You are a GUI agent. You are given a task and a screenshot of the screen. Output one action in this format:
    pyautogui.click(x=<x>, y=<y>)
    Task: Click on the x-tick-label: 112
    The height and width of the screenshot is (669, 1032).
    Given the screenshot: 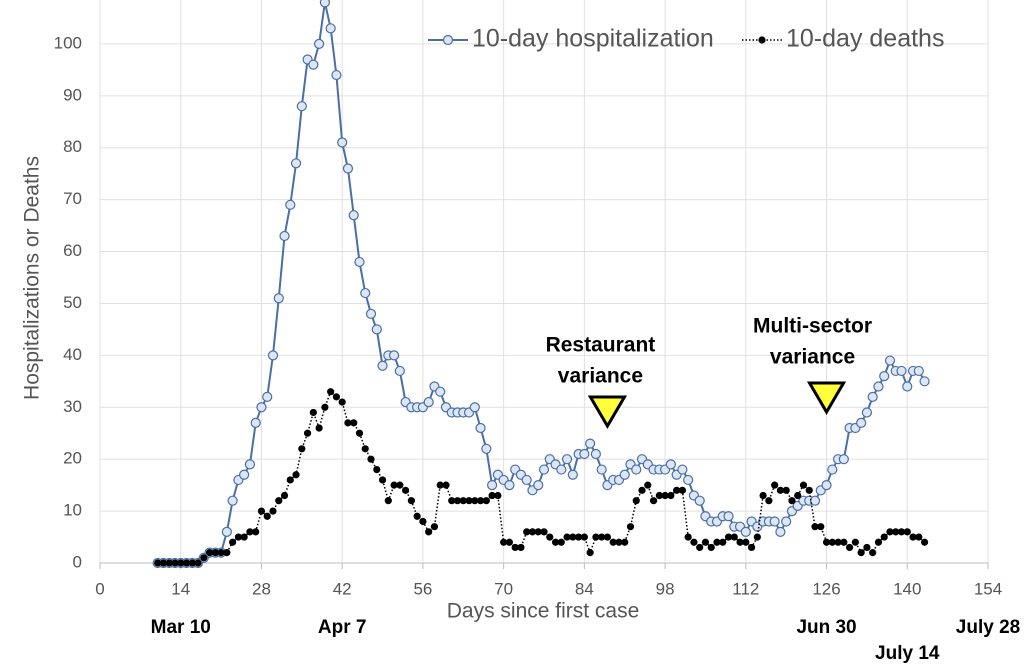 What is the action you would take?
    pyautogui.click(x=745, y=588)
    